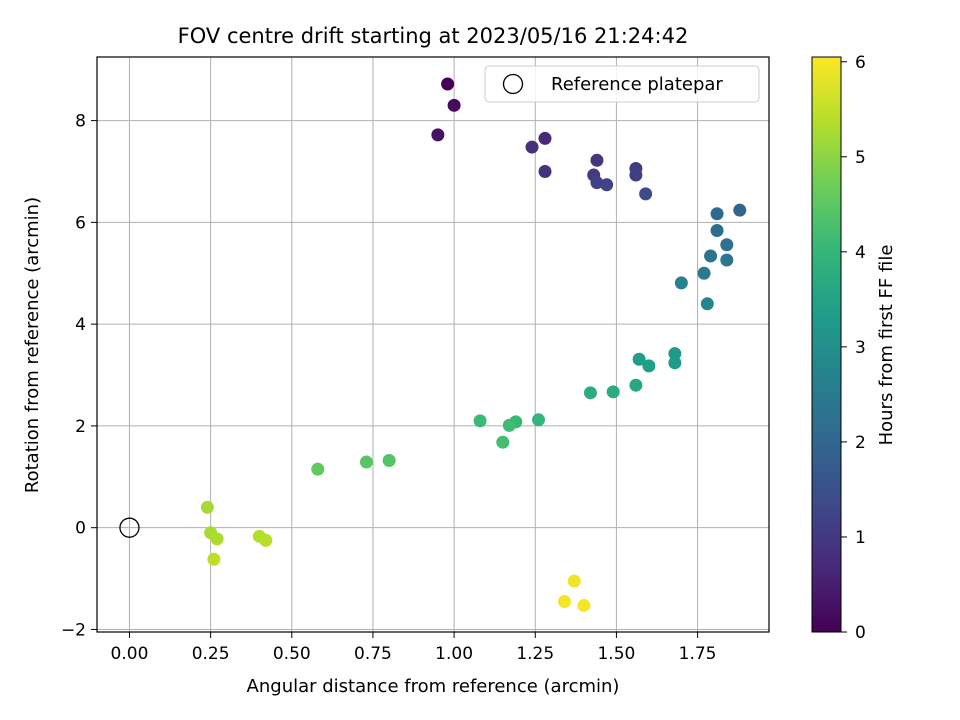 Image resolution: width=960 pixels, height=720 pixels. I want to click on x-tick-label: 1.25, so click(535, 654).